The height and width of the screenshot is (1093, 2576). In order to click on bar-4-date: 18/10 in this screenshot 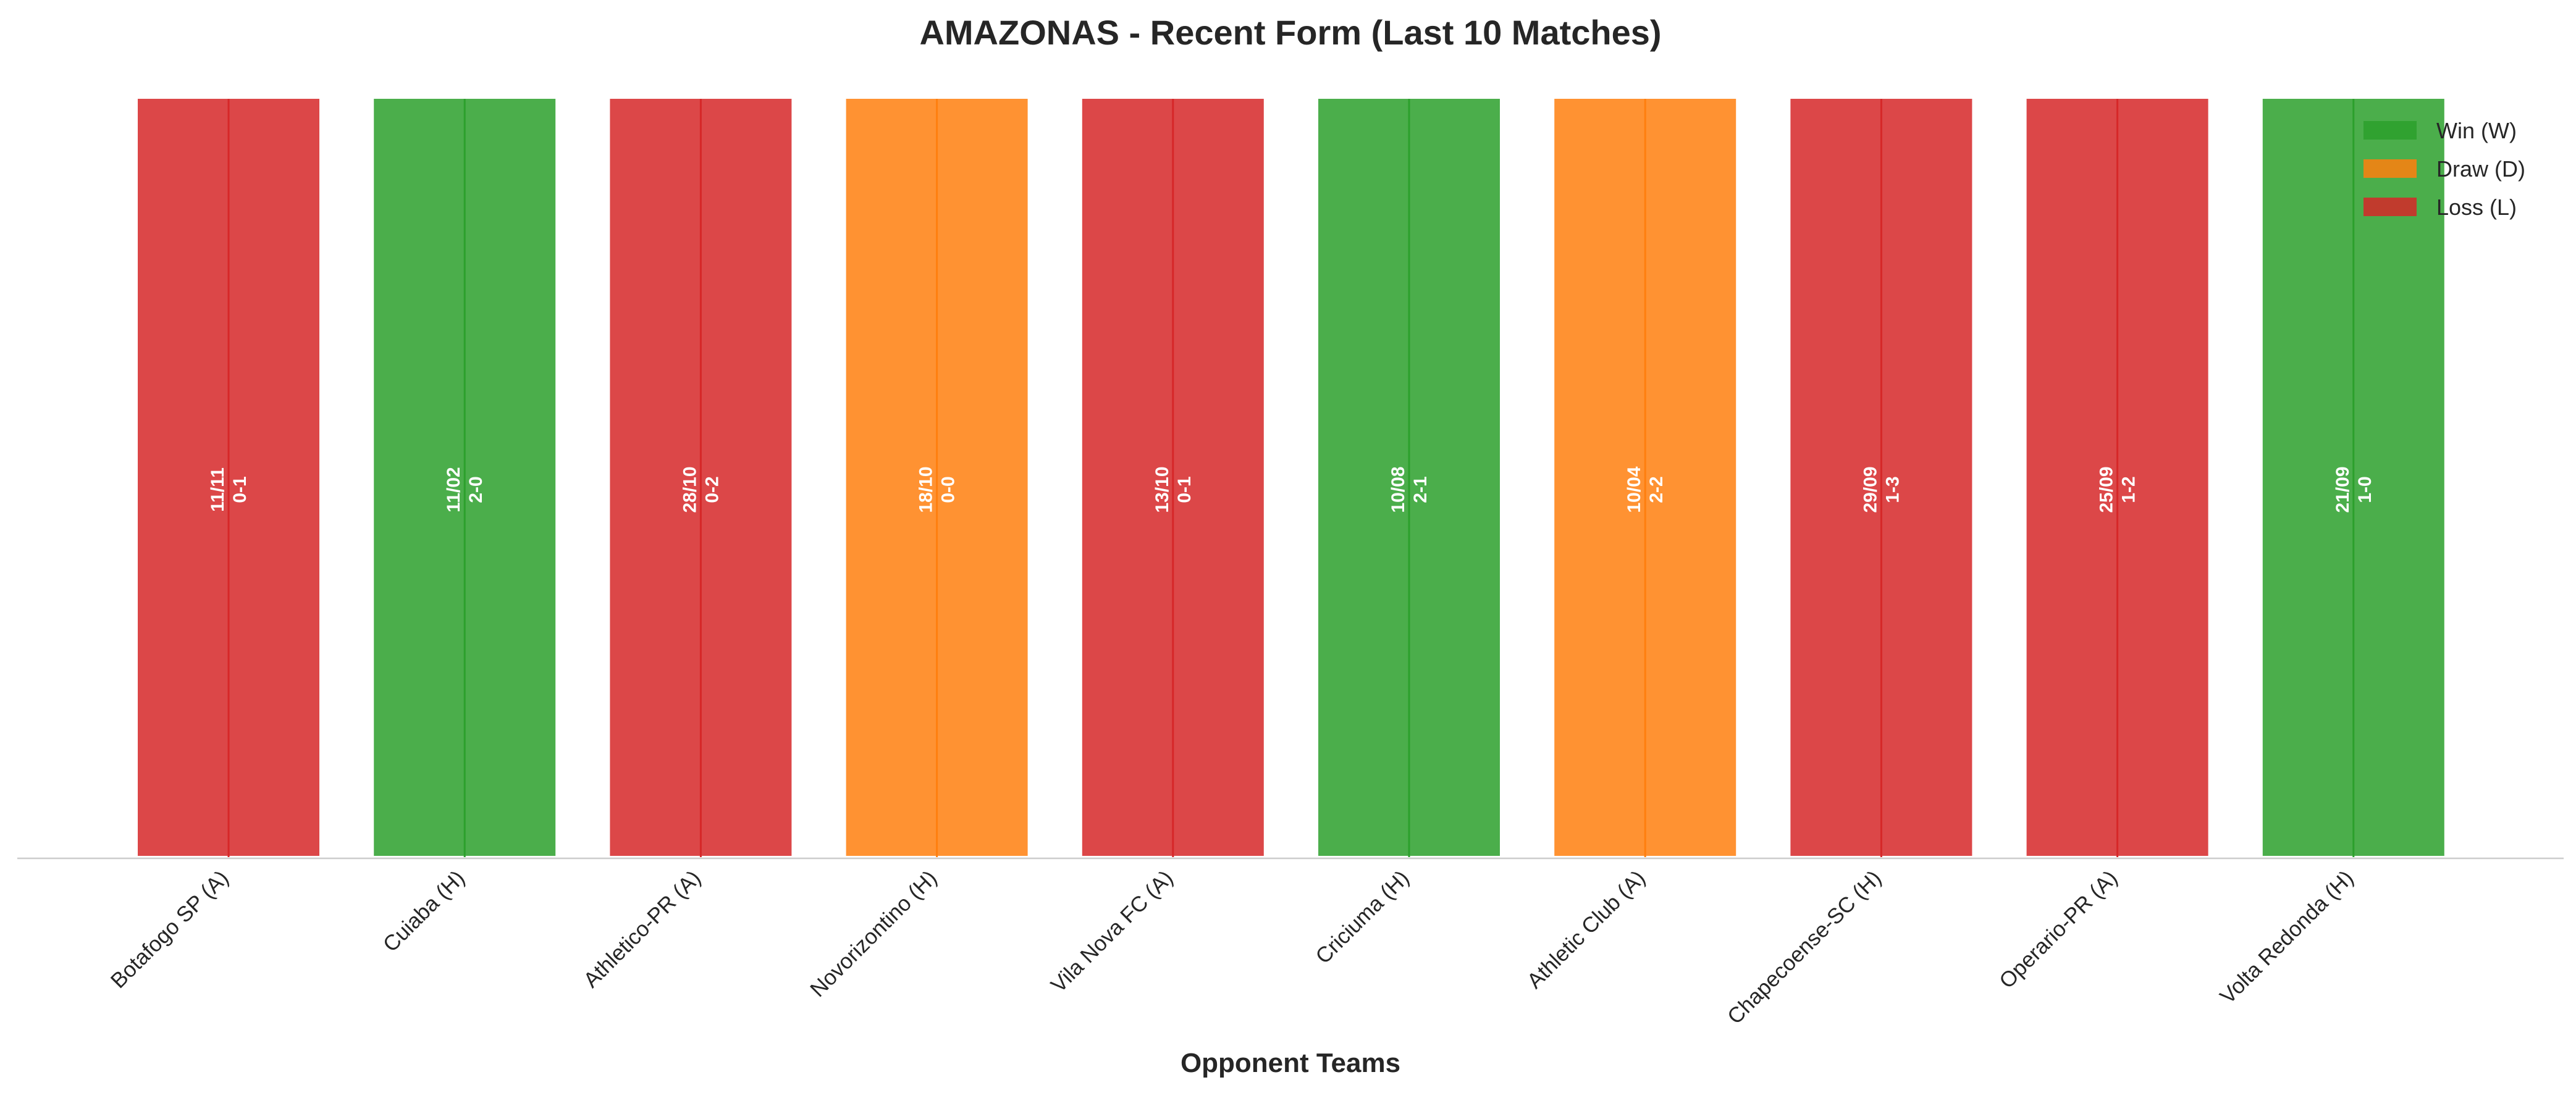, I will do `click(926, 489)`.